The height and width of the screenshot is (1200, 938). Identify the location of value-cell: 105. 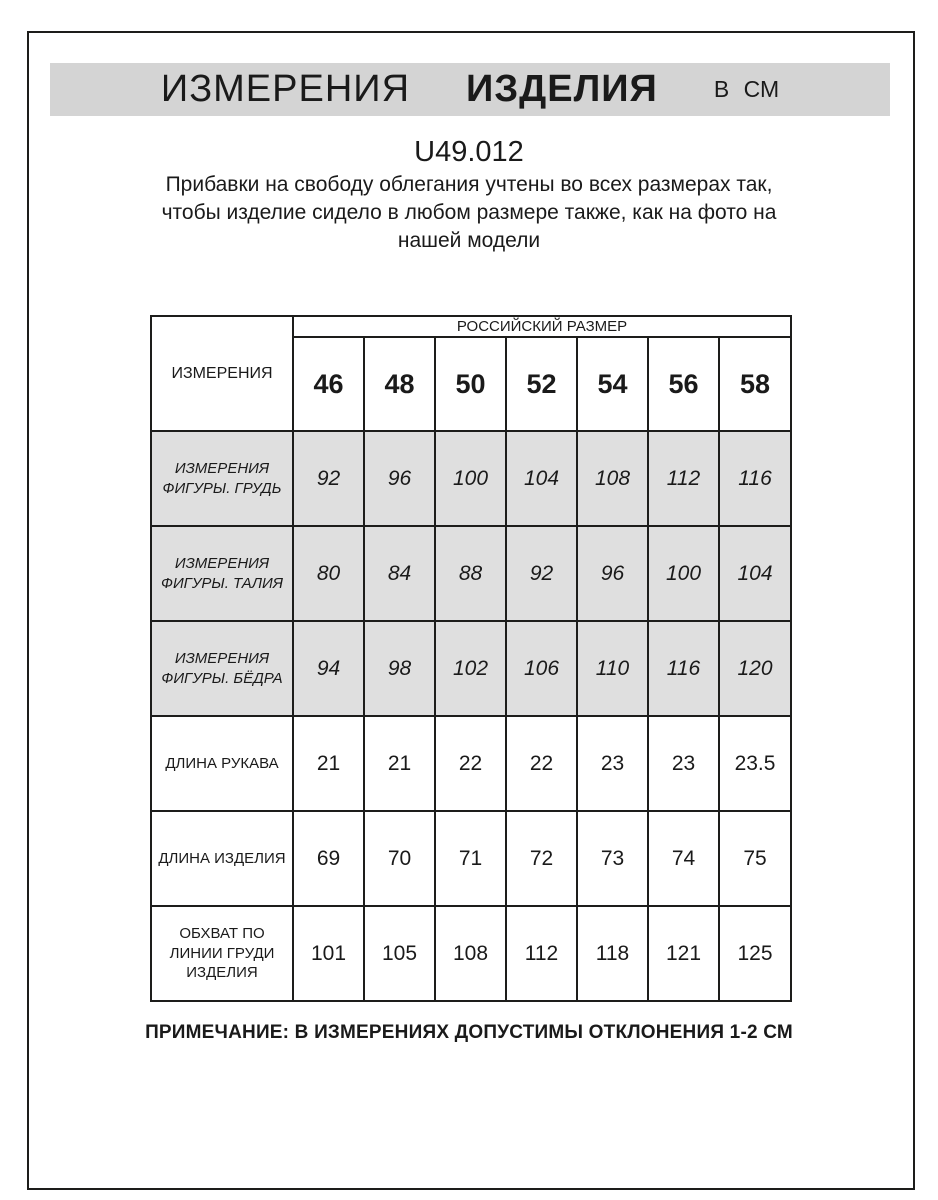
(399, 953).